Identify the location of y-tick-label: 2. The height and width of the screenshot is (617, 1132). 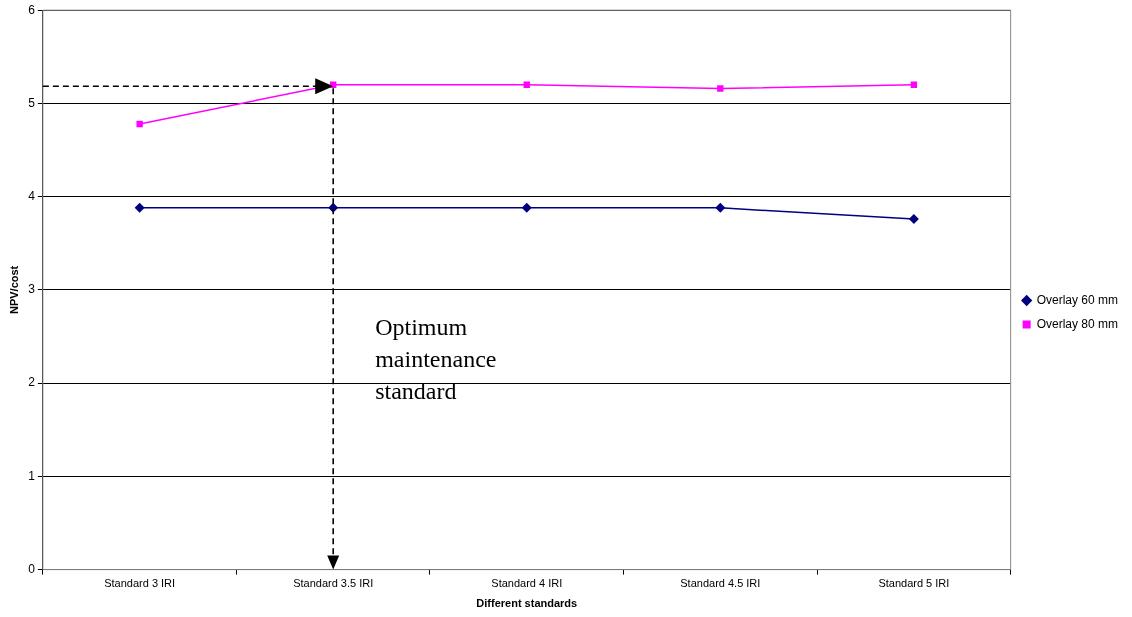
(32, 382).